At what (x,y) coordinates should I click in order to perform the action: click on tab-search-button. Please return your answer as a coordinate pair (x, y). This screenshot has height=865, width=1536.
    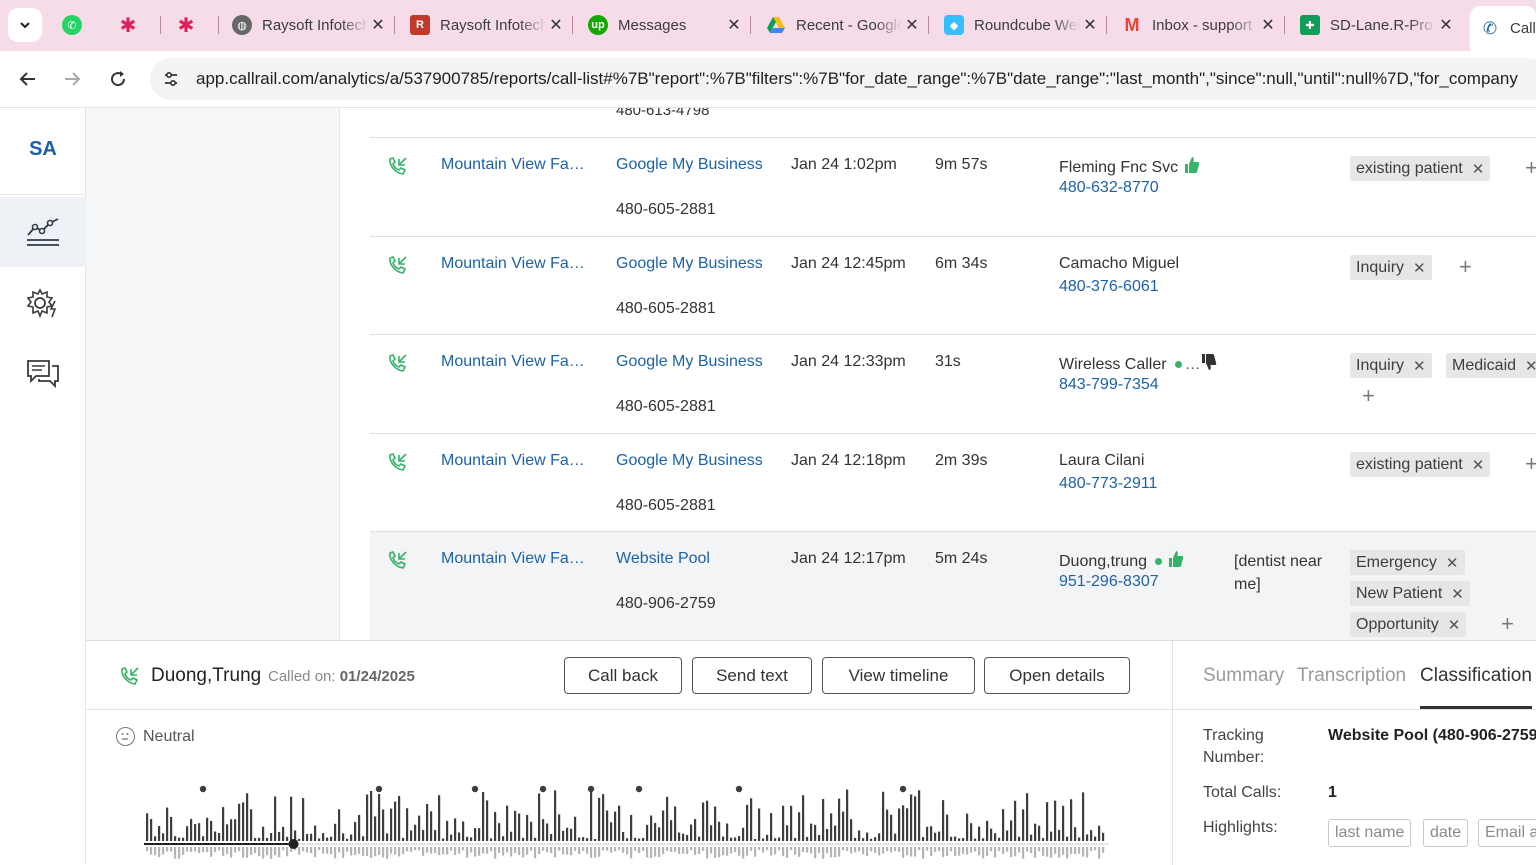
    Looking at the image, I should click on (25, 25).